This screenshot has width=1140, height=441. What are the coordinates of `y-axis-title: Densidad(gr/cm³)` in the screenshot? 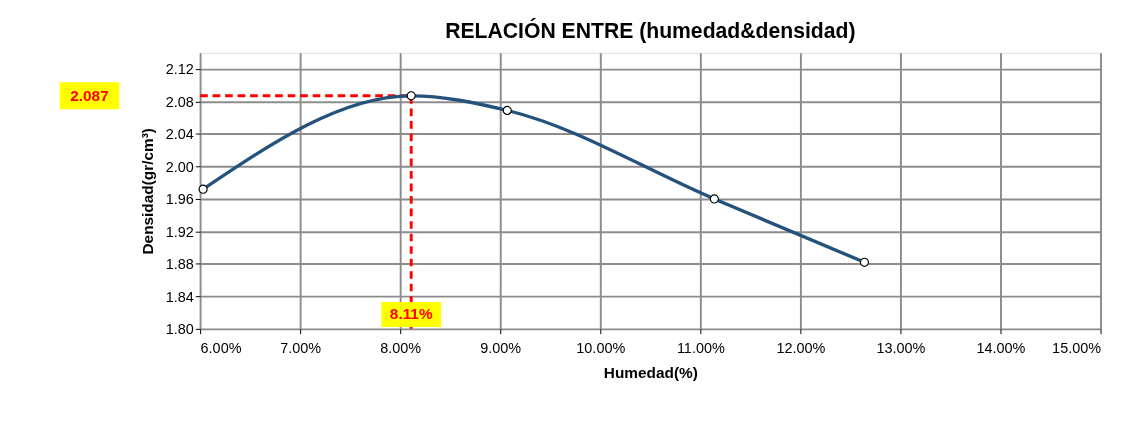 It's located at (148, 191).